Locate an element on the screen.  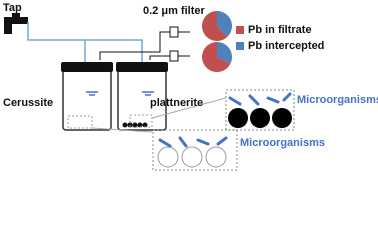
plattnerite-zoom is located at coordinates (260, 110).